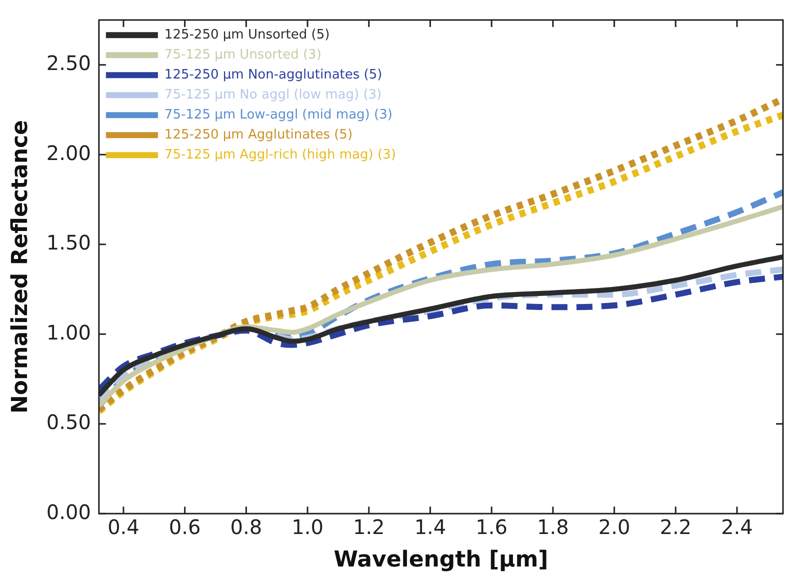 The width and height of the screenshot is (791, 582). What do you see at coordinates (614, 526) in the screenshot?
I see `x-tick-label: 2.0` at bounding box center [614, 526].